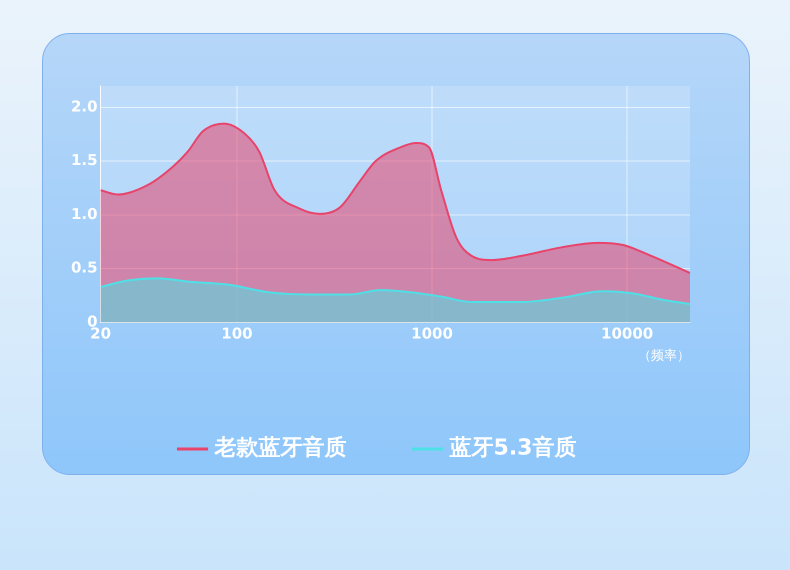 Image resolution: width=790 pixels, height=570 pixels. Describe the element at coordinates (627, 333) in the screenshot. I see `x-tick-label: 10000` at that location.